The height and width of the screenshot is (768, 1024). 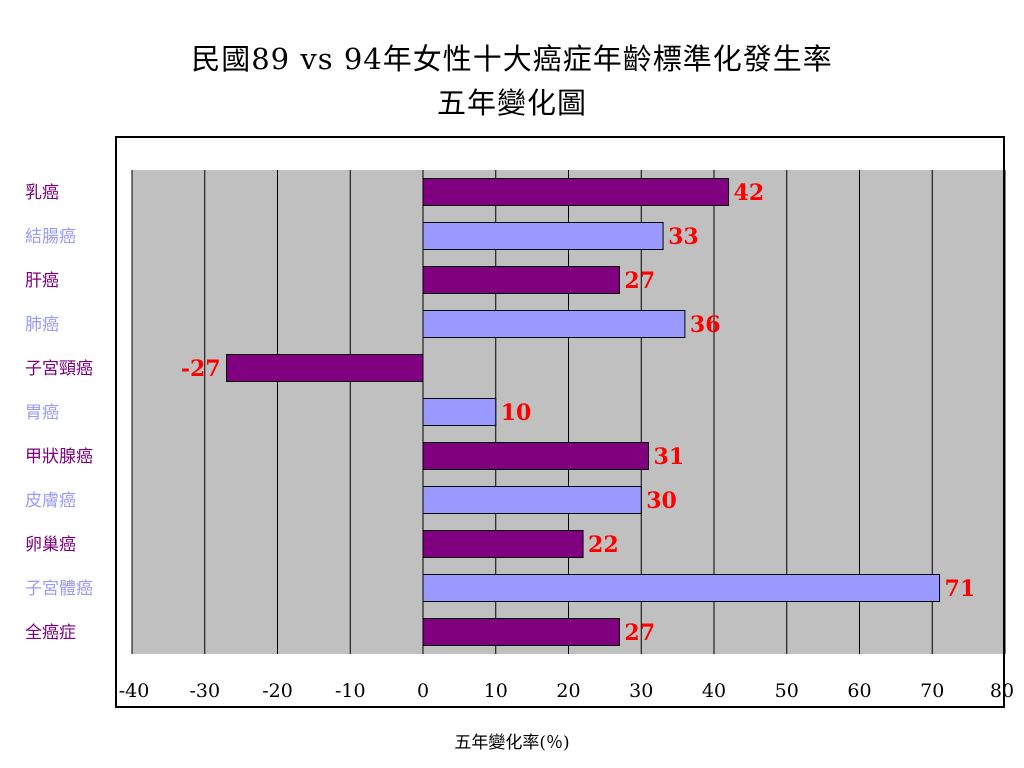 What do you see at coordinates (511, 103) in the screenshot?
I see `chart-subtitle: 五年變化圖` at bounding box center [511, 103].